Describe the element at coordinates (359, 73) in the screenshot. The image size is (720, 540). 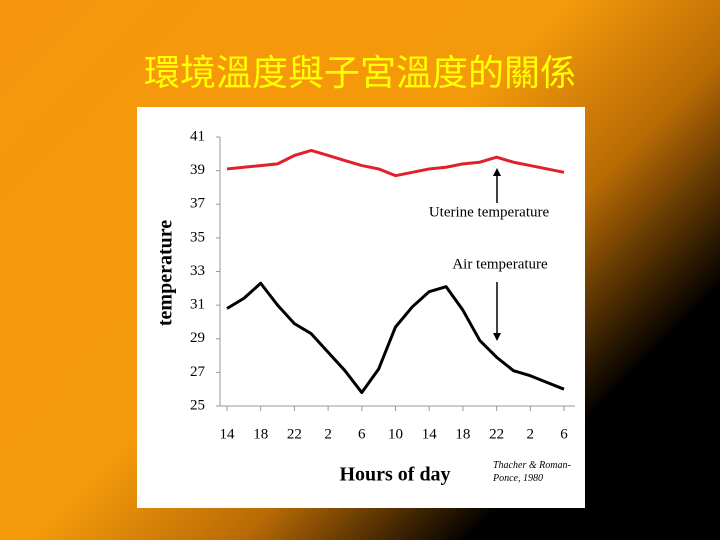
I see `slide-title: 環境溫度與子宮溫度的關係` at that location.